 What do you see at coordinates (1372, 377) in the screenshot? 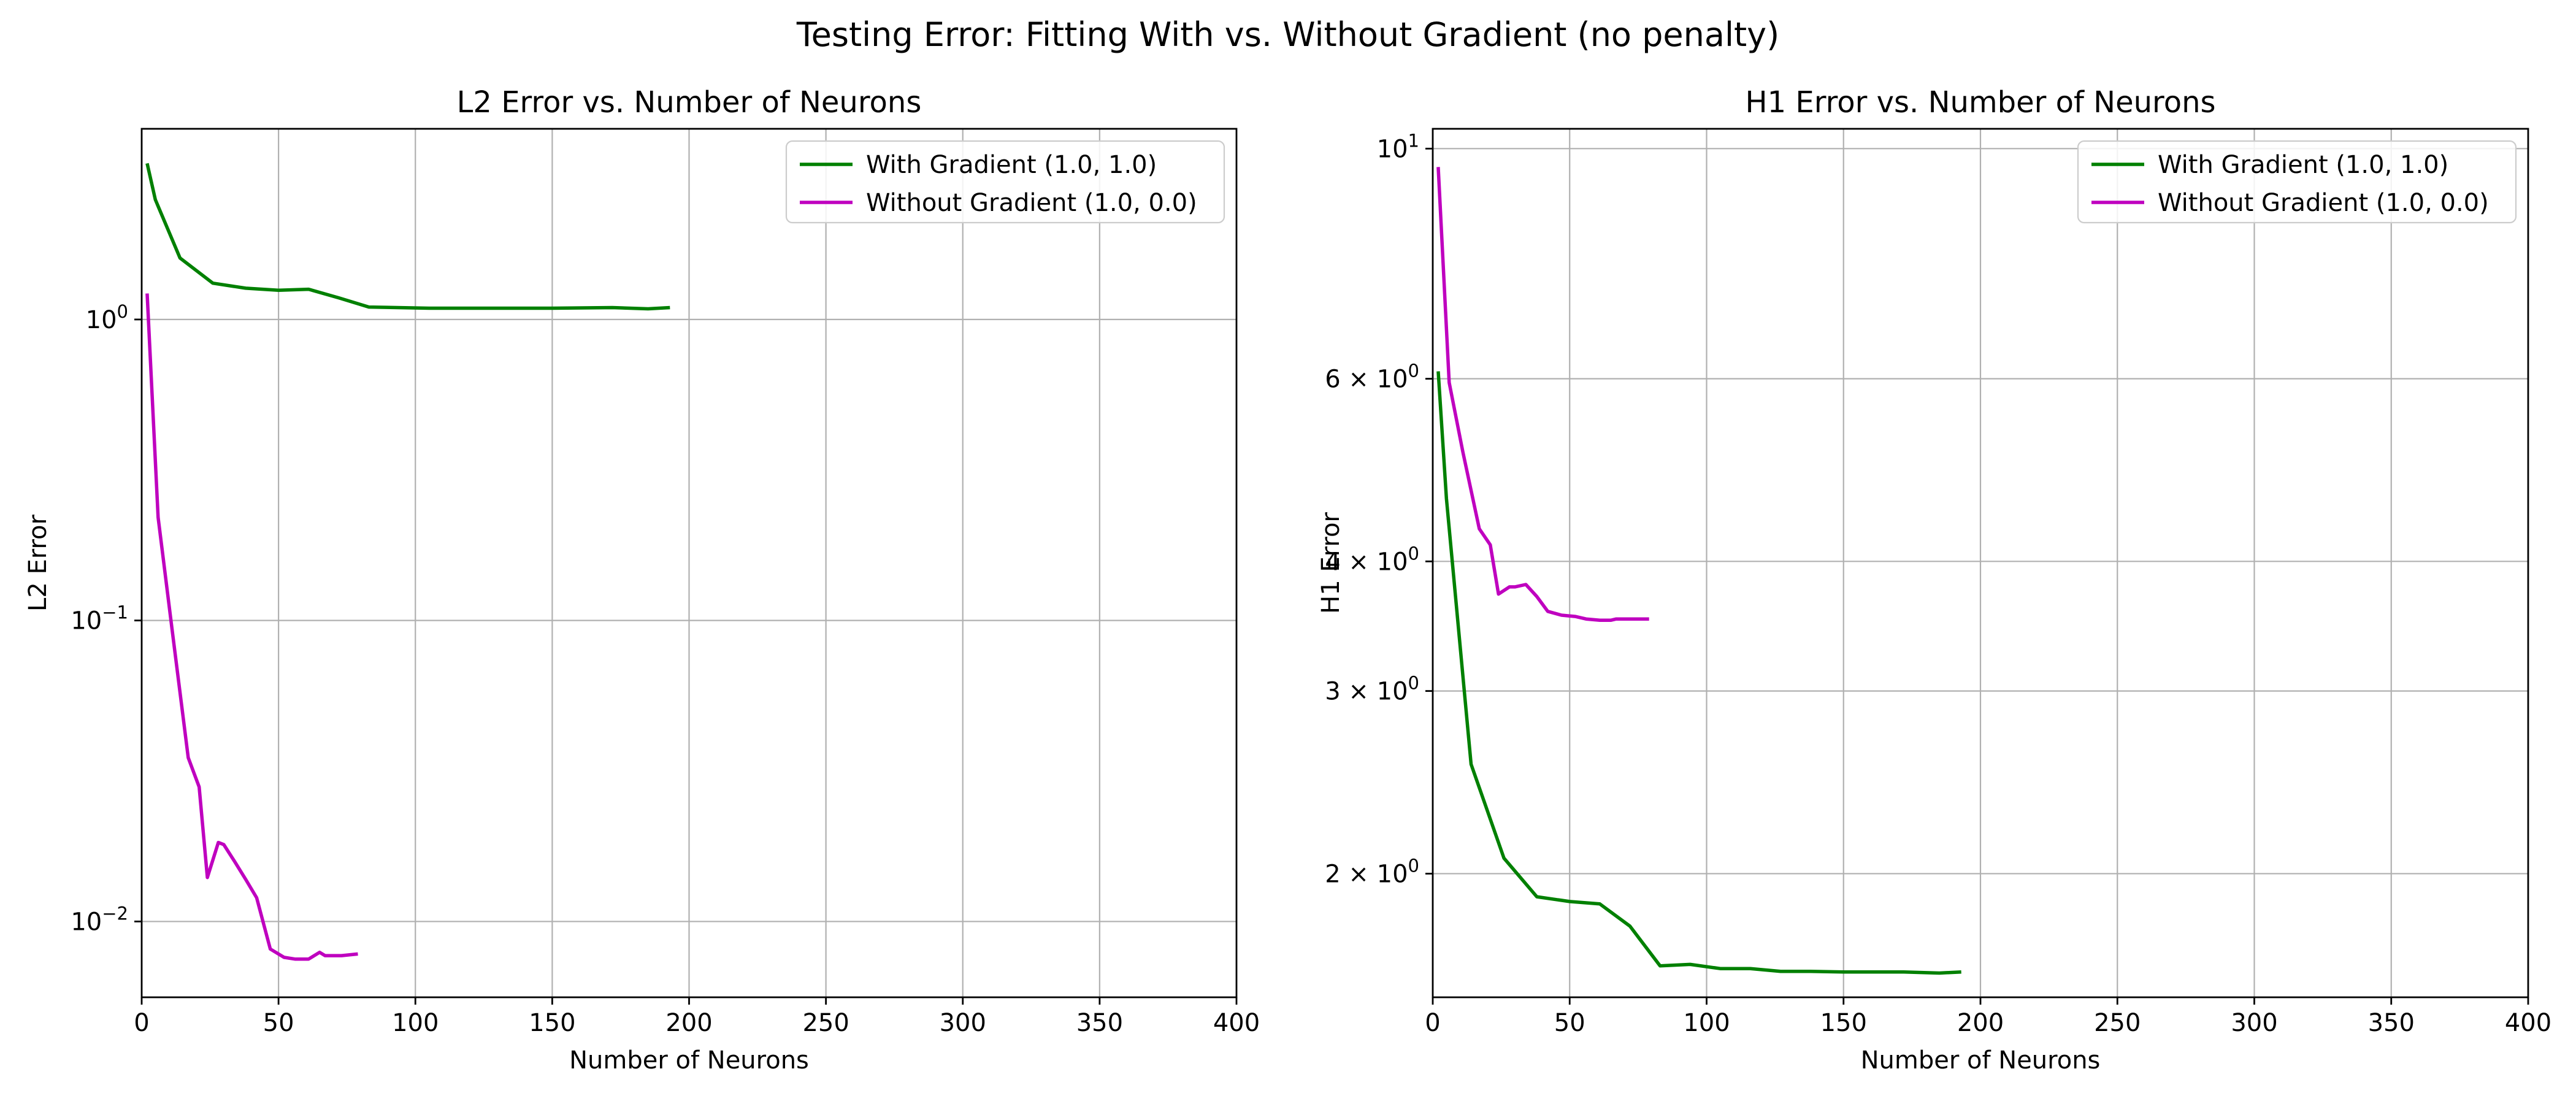
I see `y-tick-label: 6 × 100` at bounding box center [1372, 377].